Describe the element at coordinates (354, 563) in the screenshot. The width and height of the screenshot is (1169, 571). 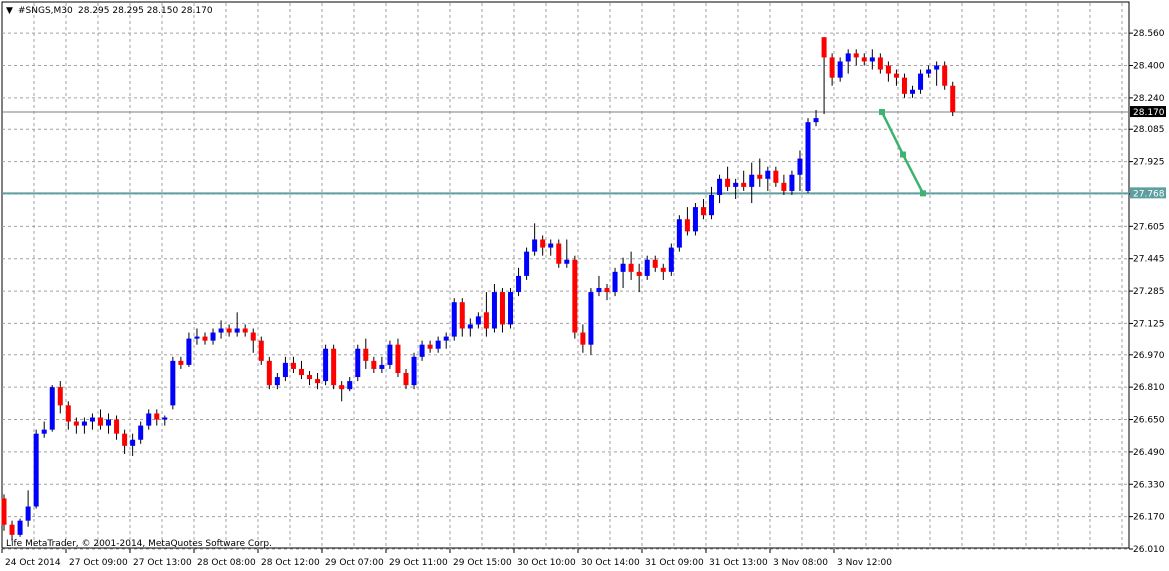
I see `x-tick-label: 29 Oct 07:00` at that location.